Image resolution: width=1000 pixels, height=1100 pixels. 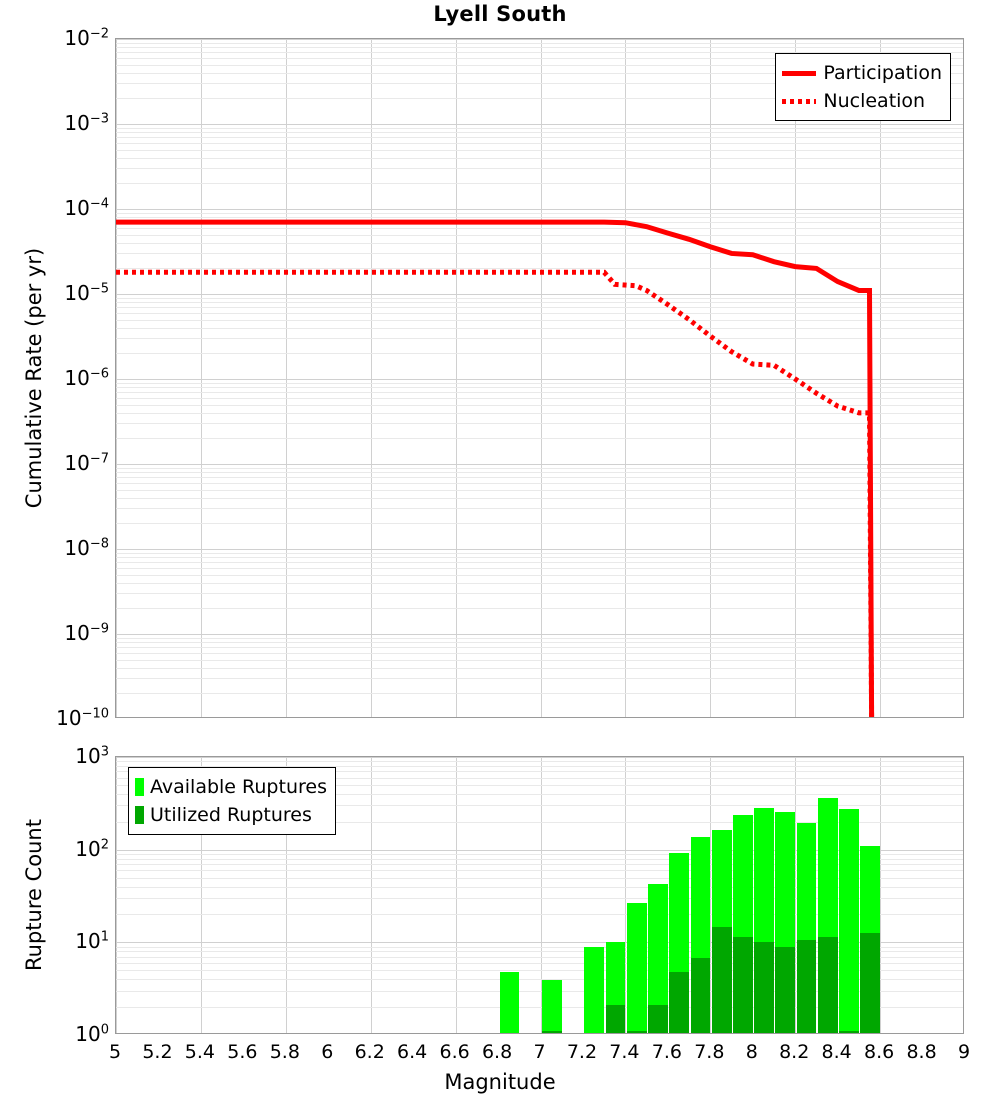 What do you see at coordinates (836, 1052) in the screenshot?
I see `x-tick-label: 8.4` at bounding box center [836, 1052].